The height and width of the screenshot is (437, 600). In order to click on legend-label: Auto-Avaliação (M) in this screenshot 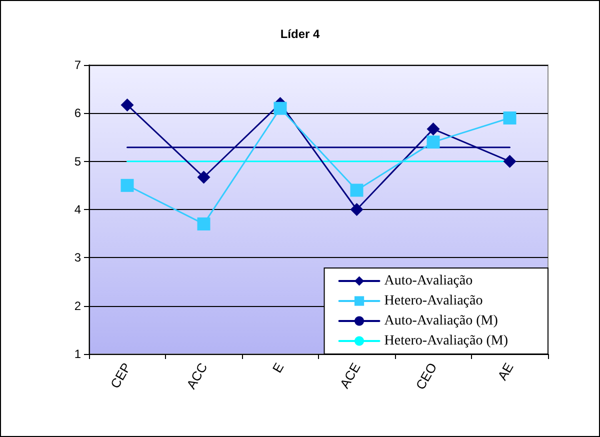, I will do `click(441, 321)`.